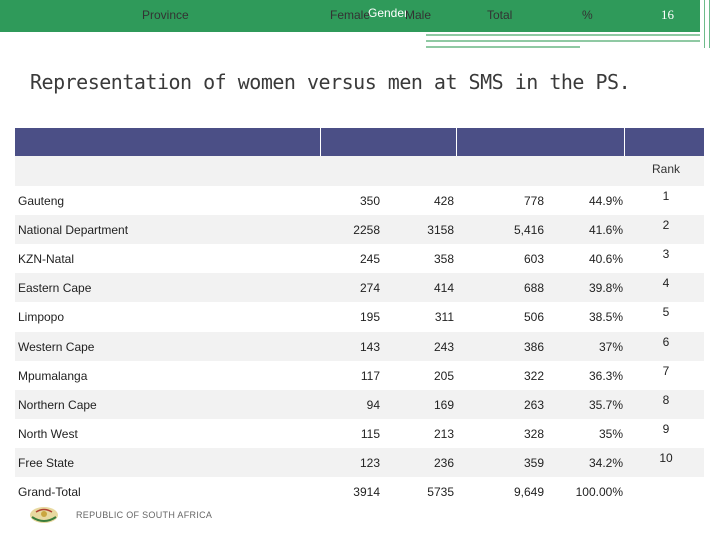 The width and height of the screenshot is (720, 540). What do you see at coordinates (528, 230) in the screenshot?
I see `total-cell: 5,416` at bounding box center [528, 230].